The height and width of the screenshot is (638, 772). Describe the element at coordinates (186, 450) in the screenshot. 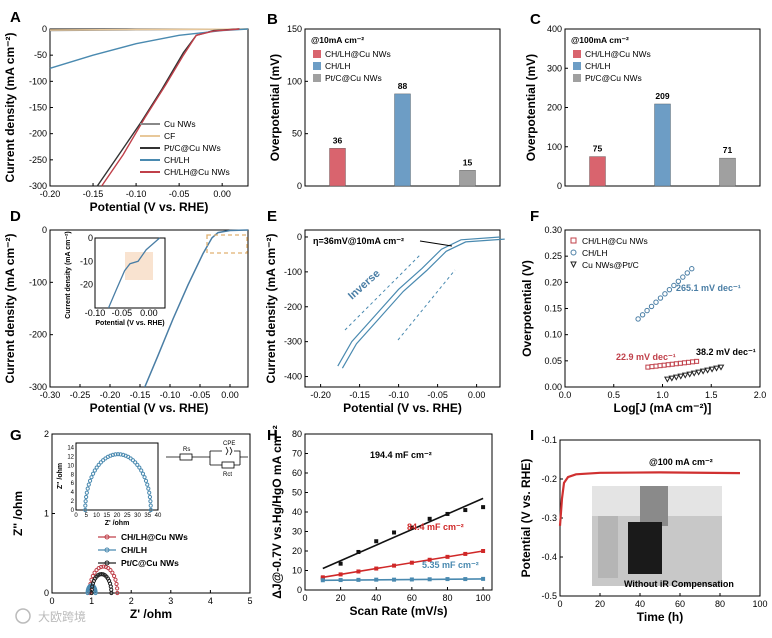

I see `circuit-label: Rs` at that location.